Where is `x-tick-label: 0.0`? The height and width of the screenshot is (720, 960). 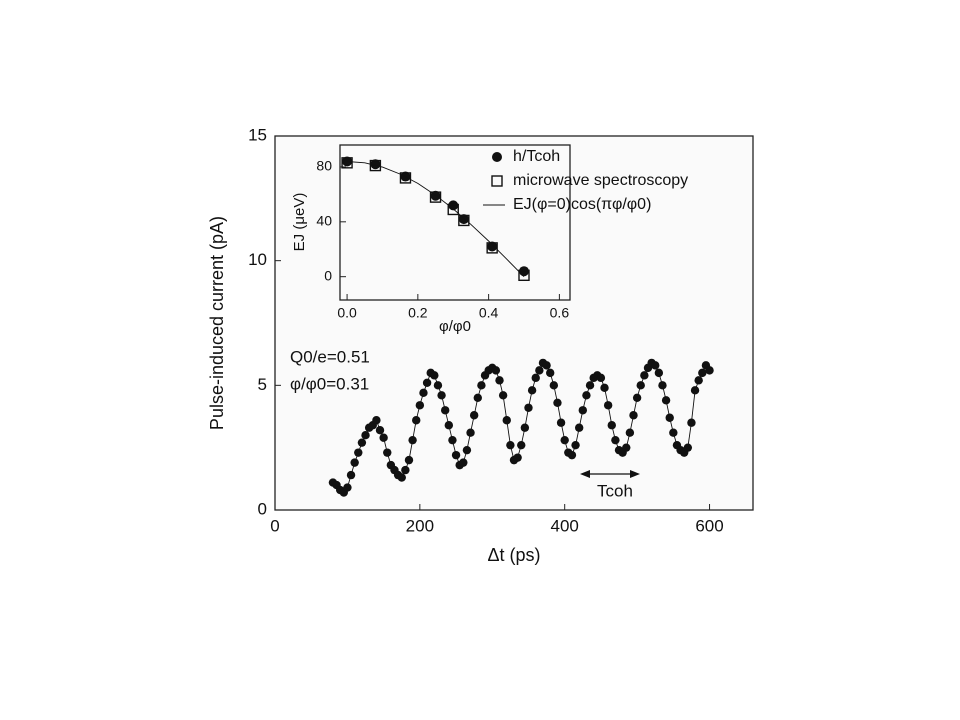
x-tick-label: 0.0 is located at coordinates (347, 313).